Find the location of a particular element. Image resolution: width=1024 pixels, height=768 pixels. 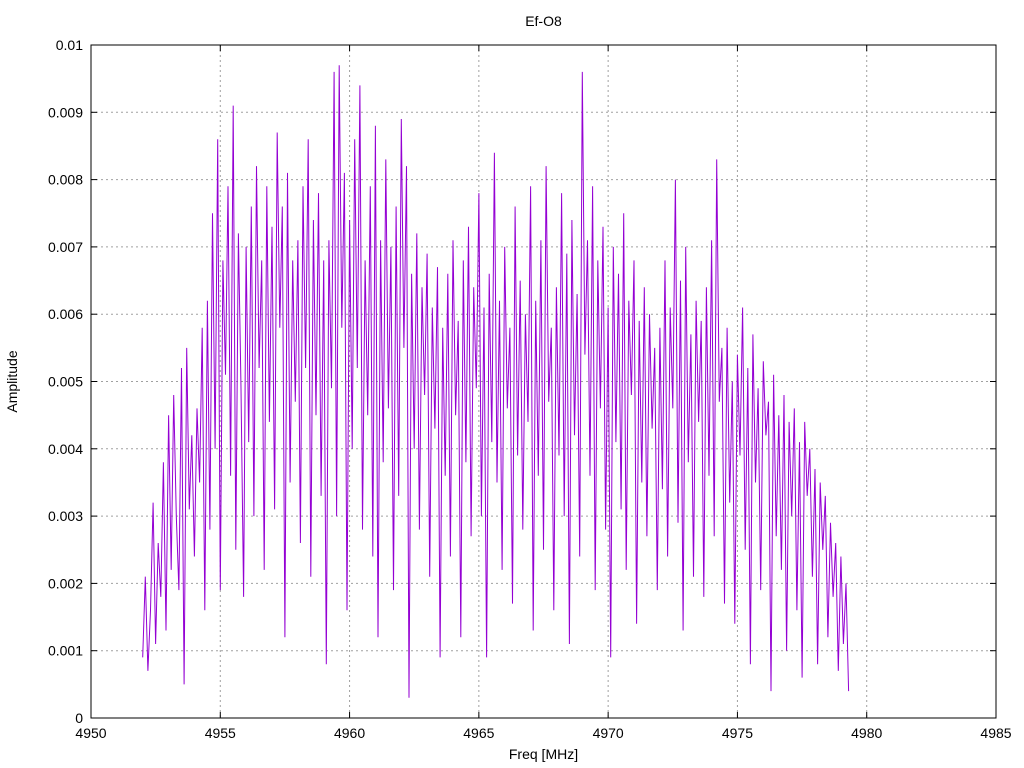

y-tick-label: 0.007 is located at coordinates (65, 247).